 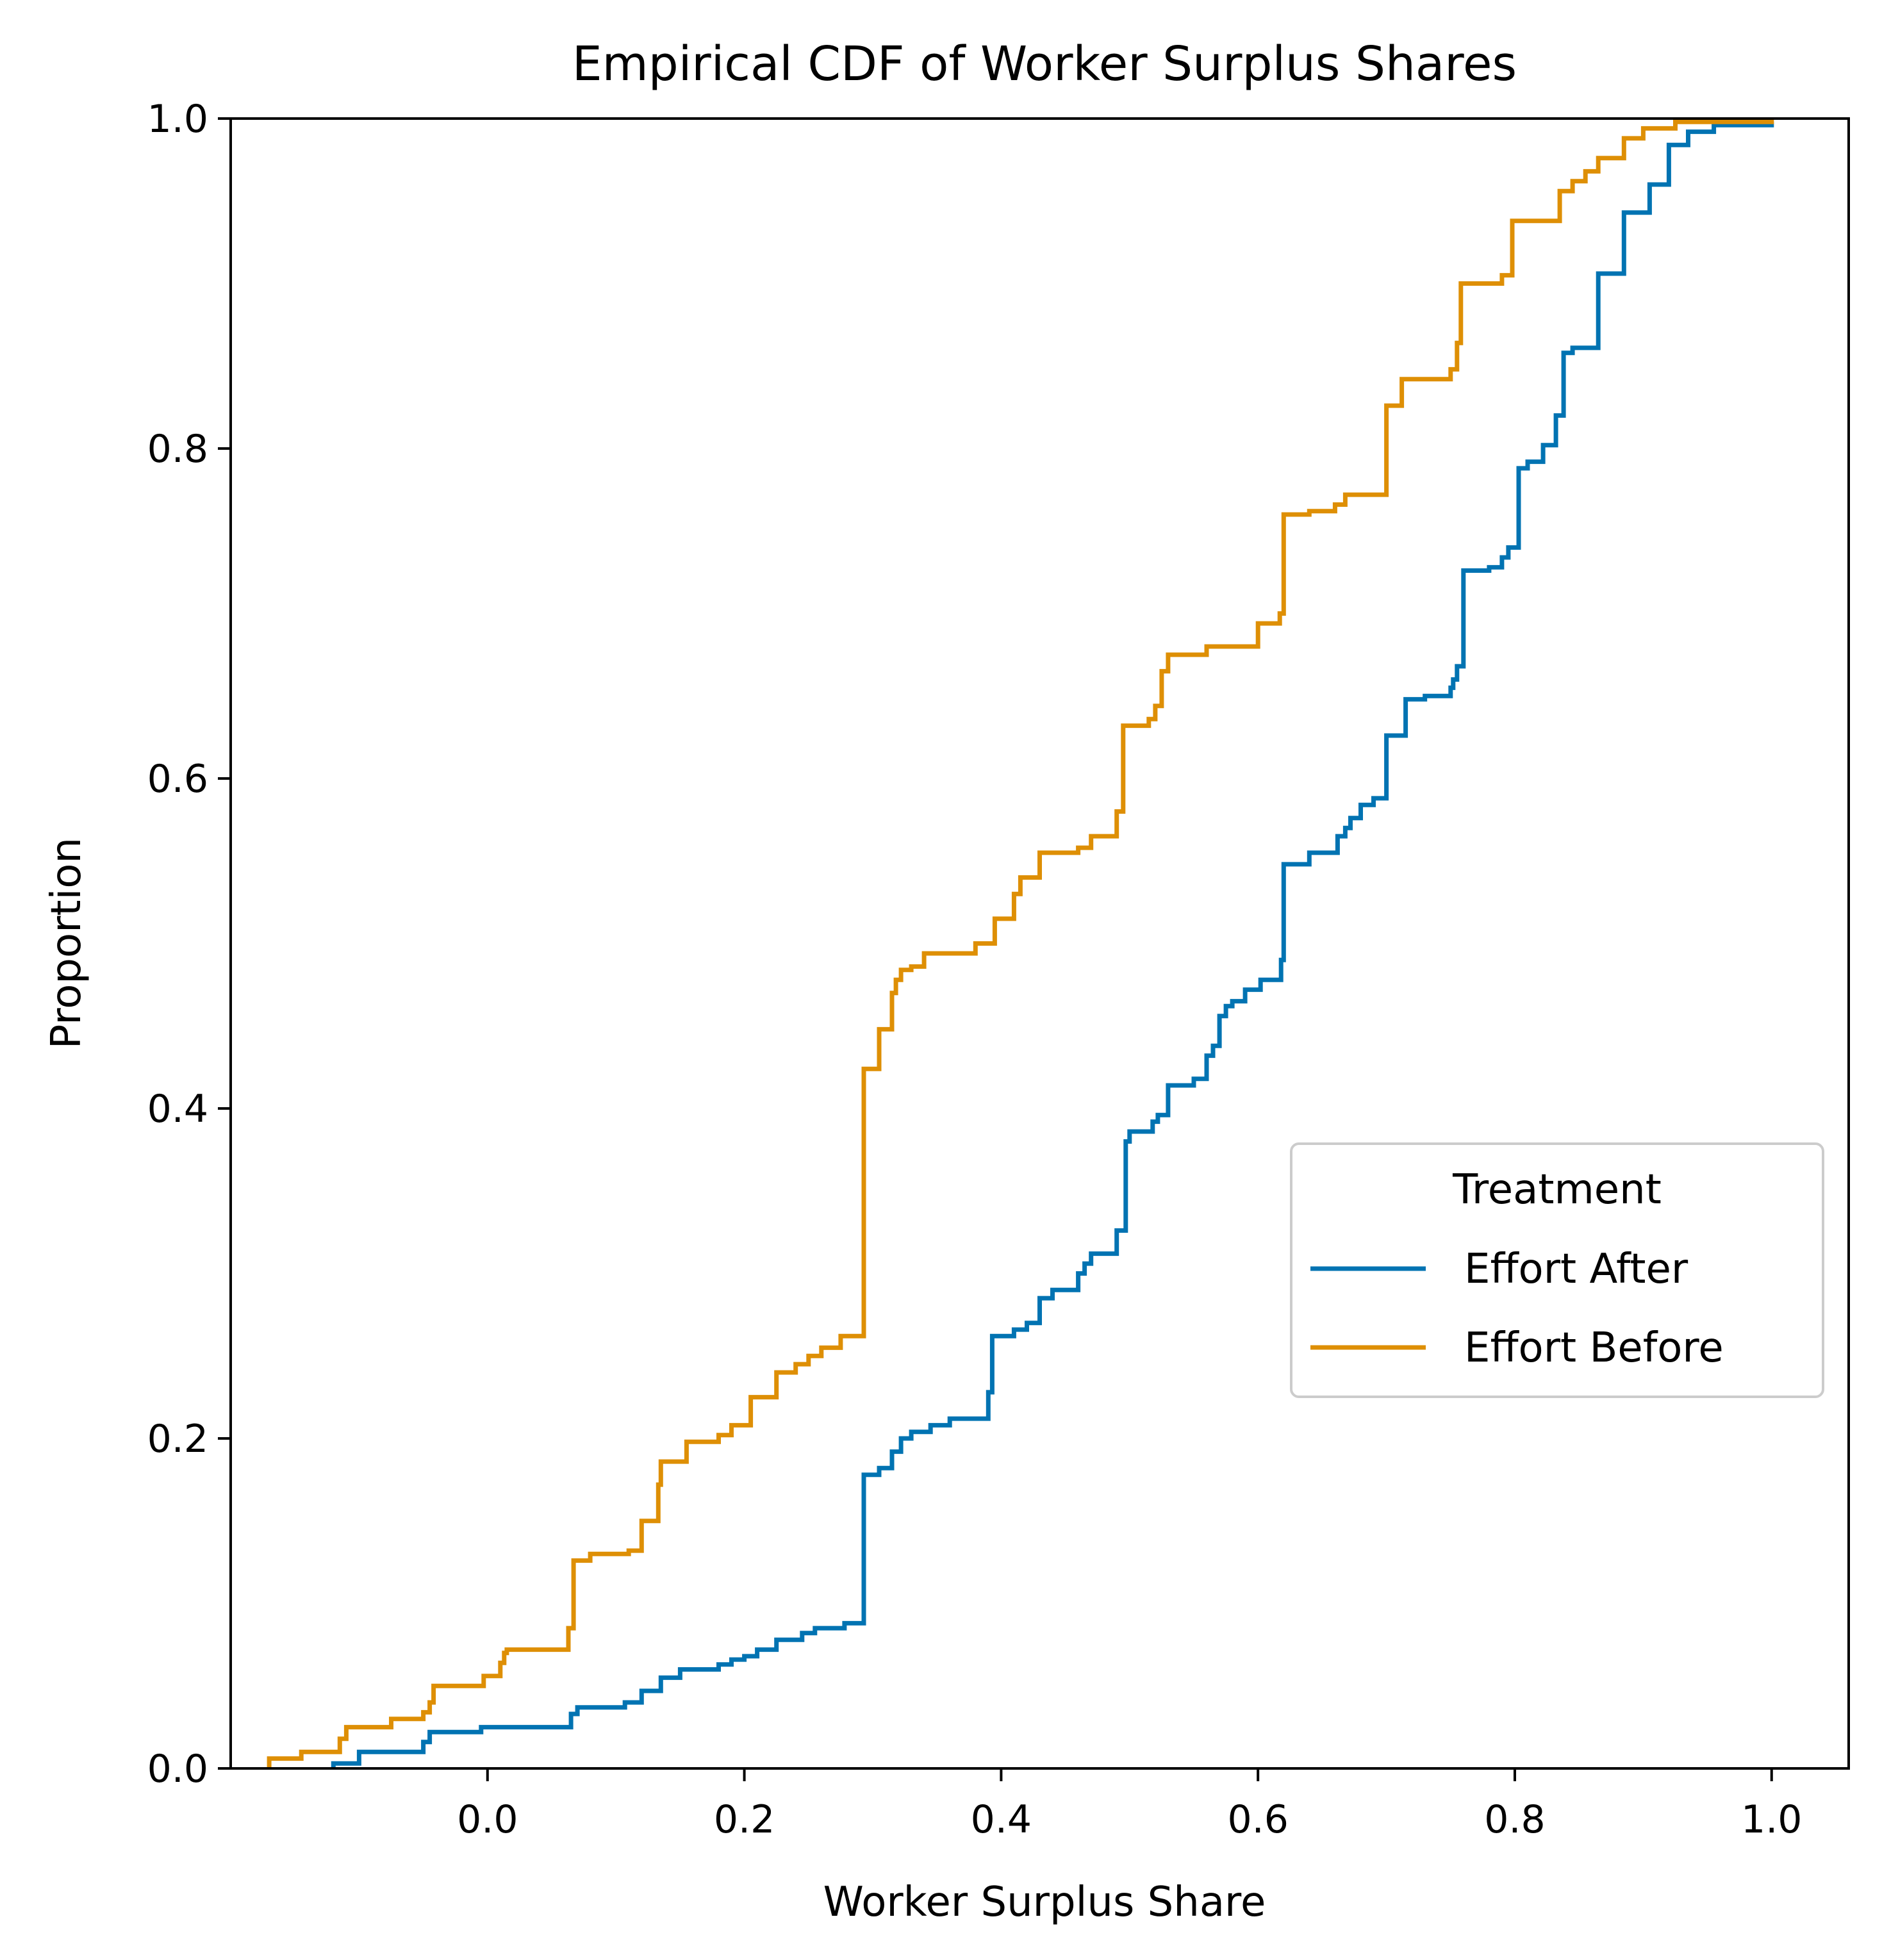 What do you see at coordinates (177, 120) in the screenshot?
I see `y-tick-label: 1.0` at bounding box center [177, 120].